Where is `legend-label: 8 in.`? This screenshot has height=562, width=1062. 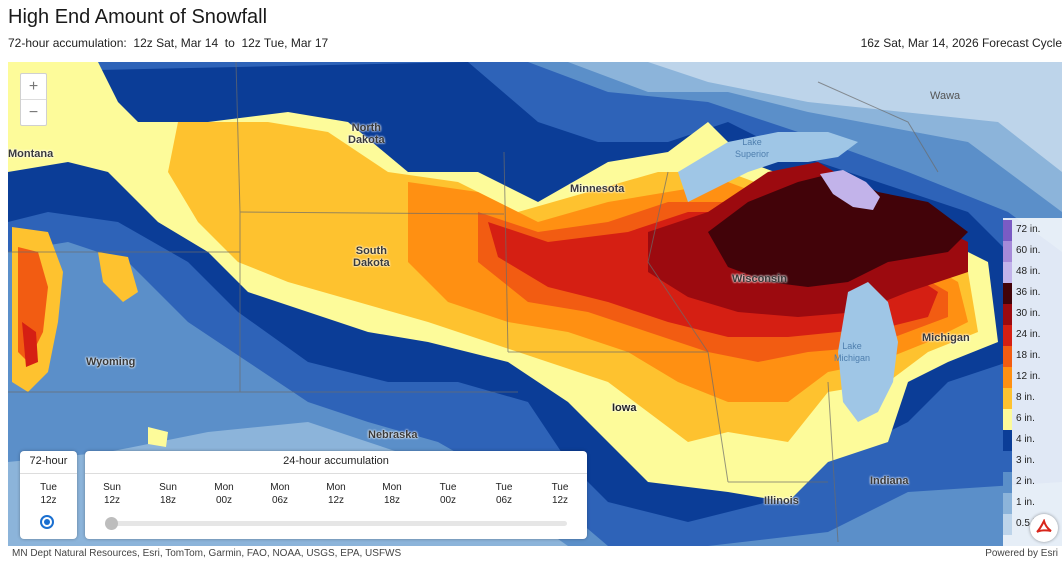 legend-label: 8 in. is located at coordinates (1025, 397).